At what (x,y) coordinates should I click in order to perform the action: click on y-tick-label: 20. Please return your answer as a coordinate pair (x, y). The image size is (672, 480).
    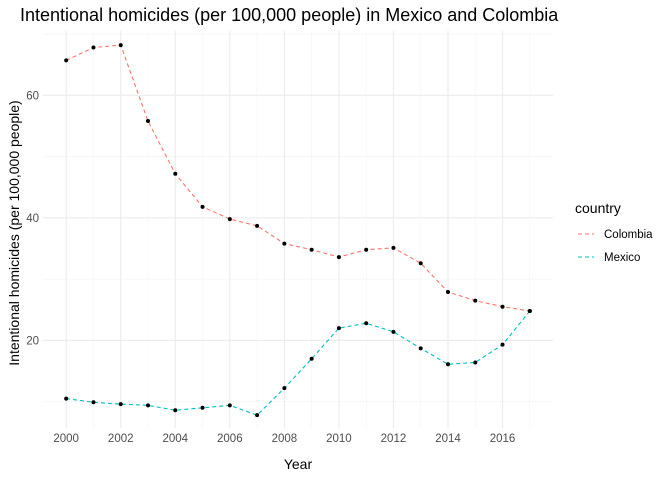
    Looking at the image, I should click on (32, 341).